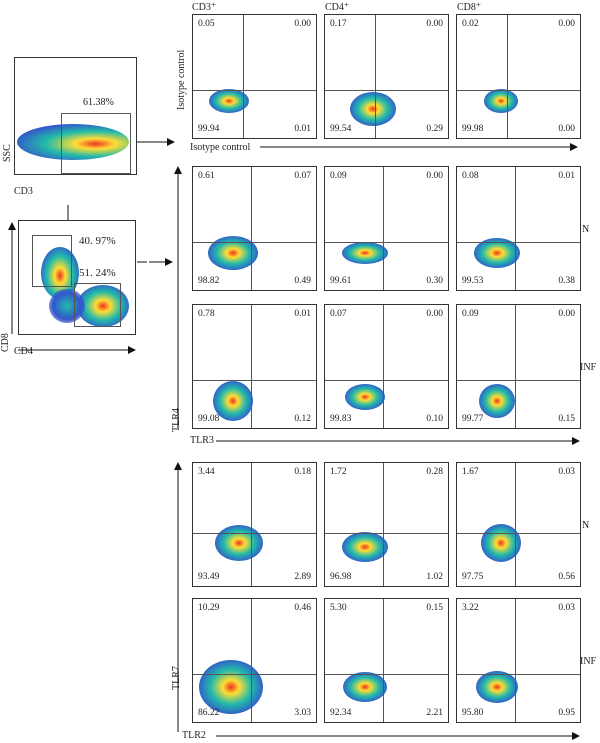  What do you see at coordinates (338, 472) in the screenshot?
I see `quadrant-value-upper-left: 1.72` at bounding box center [338, 472].